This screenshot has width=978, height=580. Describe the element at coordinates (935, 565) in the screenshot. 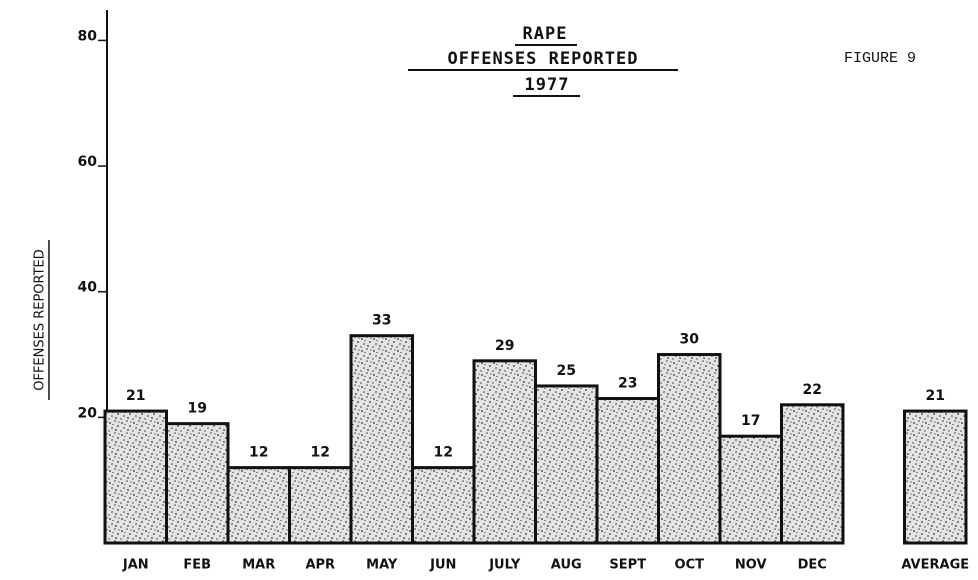

I see `x-tick-label: AVERAGE` at that location.